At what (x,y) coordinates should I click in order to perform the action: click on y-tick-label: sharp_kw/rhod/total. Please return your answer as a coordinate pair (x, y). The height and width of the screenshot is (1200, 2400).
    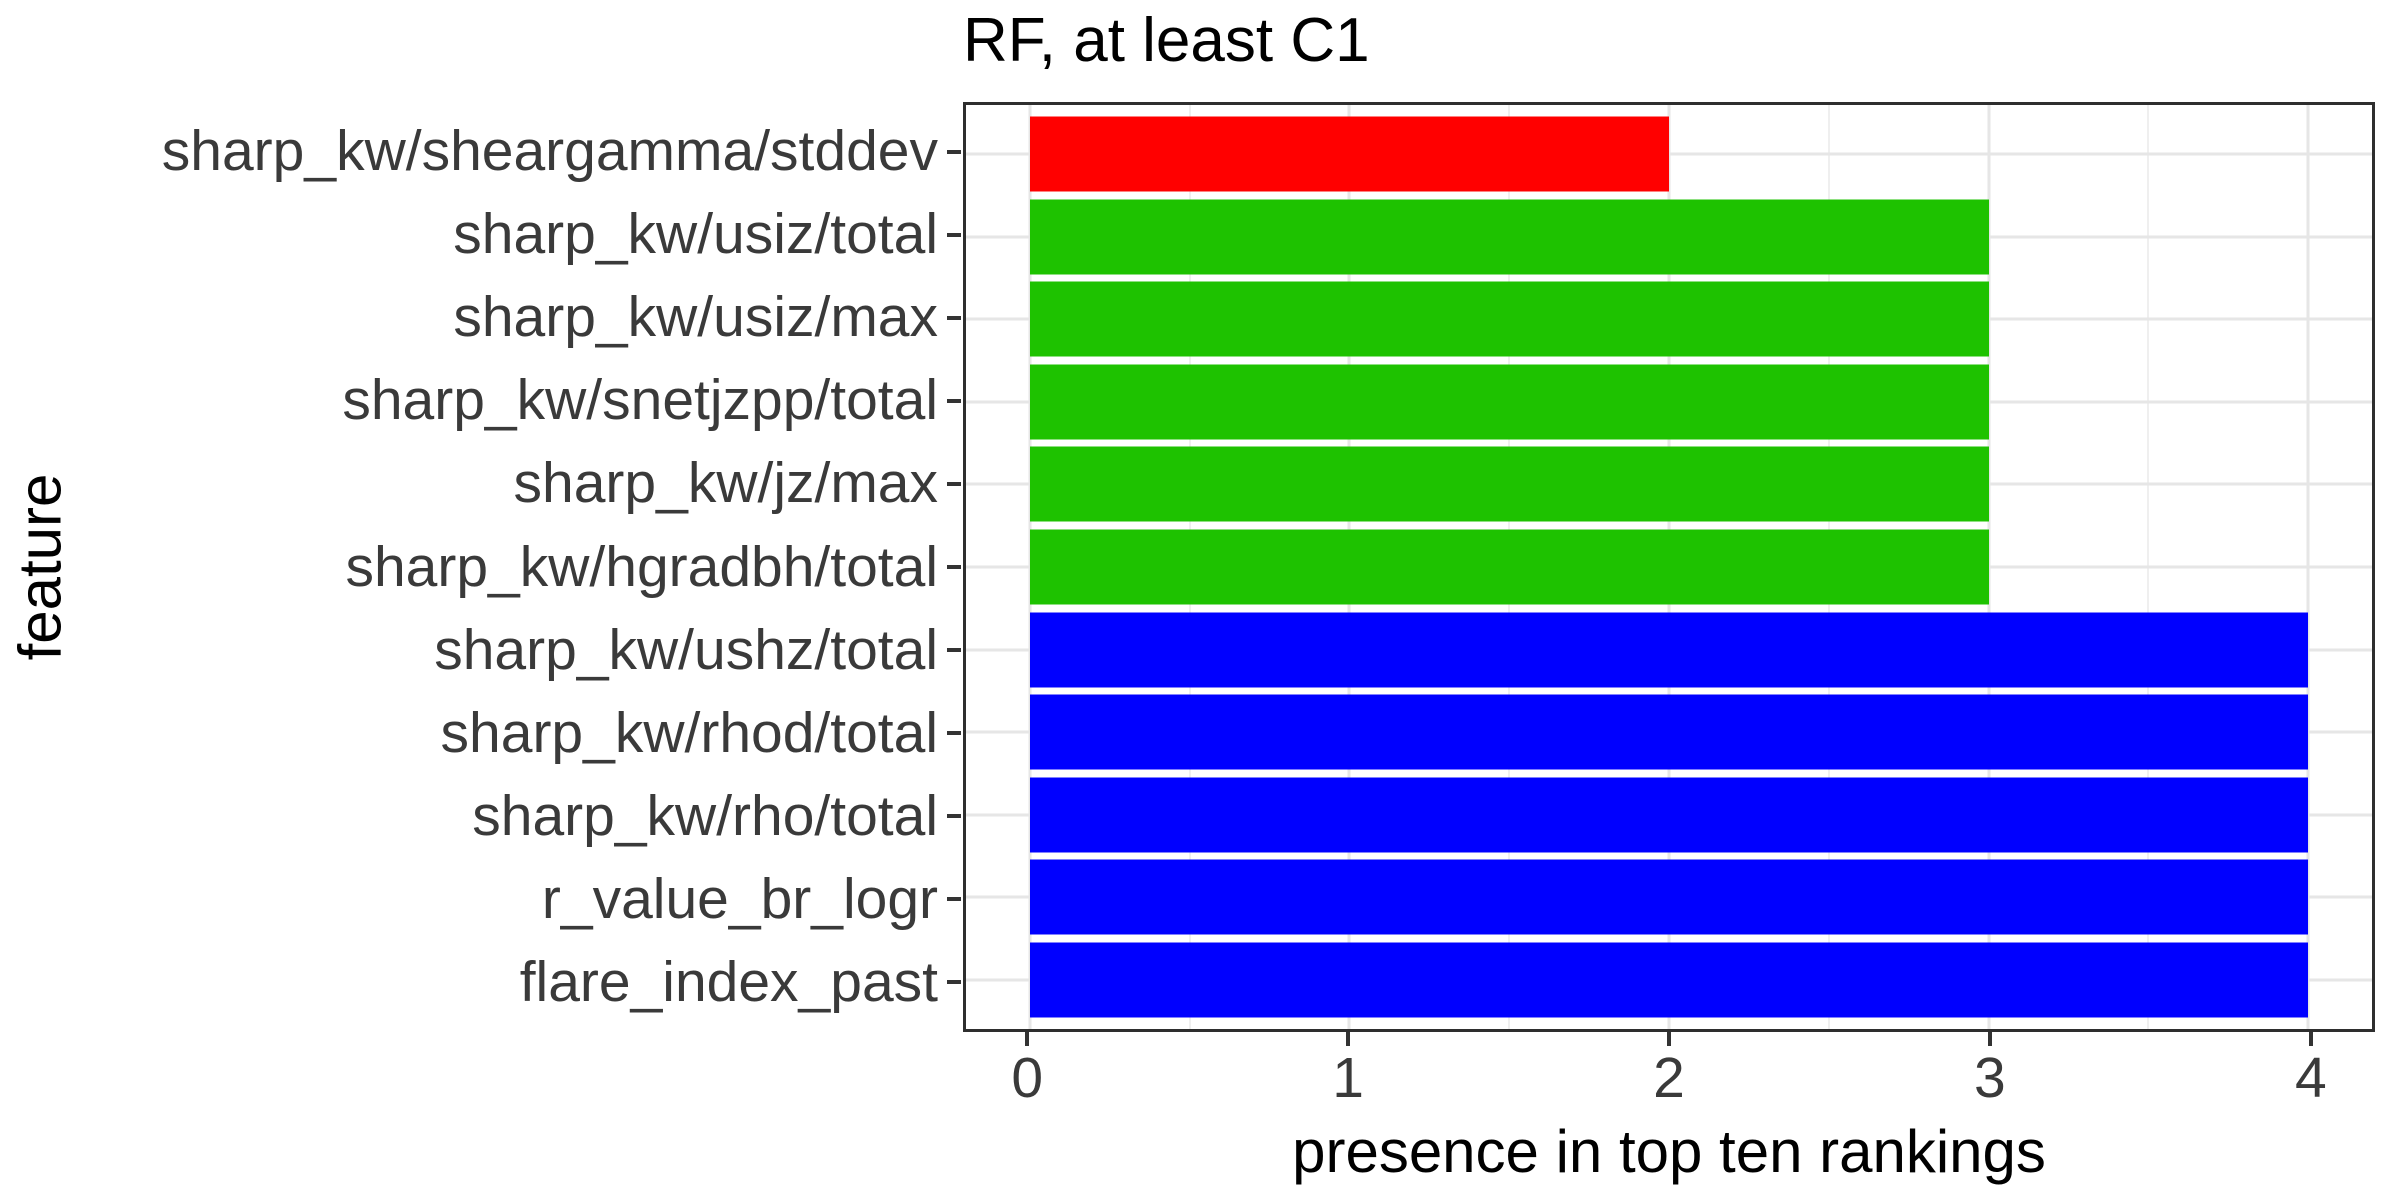
    Looking at the image, I should click on (689, 732).